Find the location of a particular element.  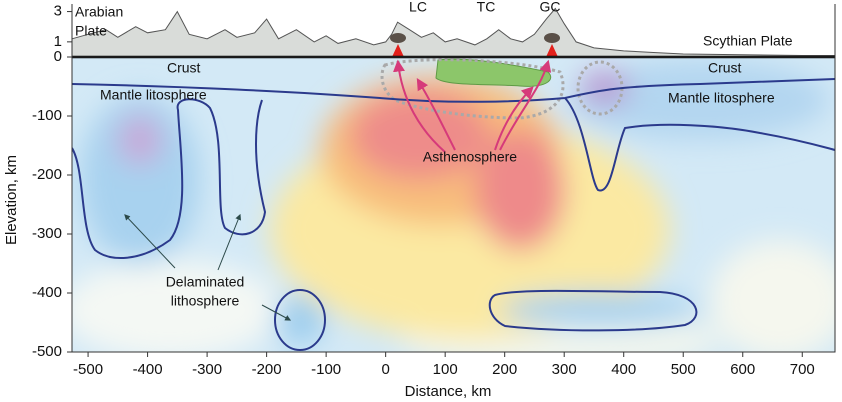

topography-line is located at coordinates (453, 31).